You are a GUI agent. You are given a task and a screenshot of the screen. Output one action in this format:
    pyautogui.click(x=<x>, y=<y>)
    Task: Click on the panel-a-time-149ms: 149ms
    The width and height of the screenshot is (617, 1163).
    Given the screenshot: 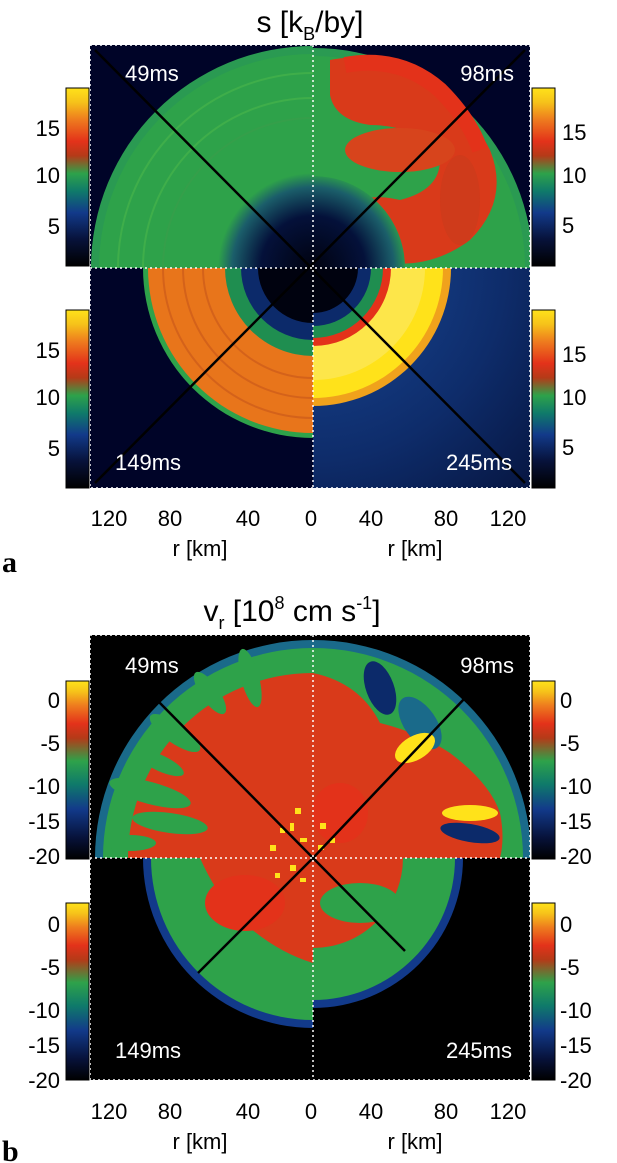 What is the action you would take?
    pyautogui.click(x=148, y=462)
    